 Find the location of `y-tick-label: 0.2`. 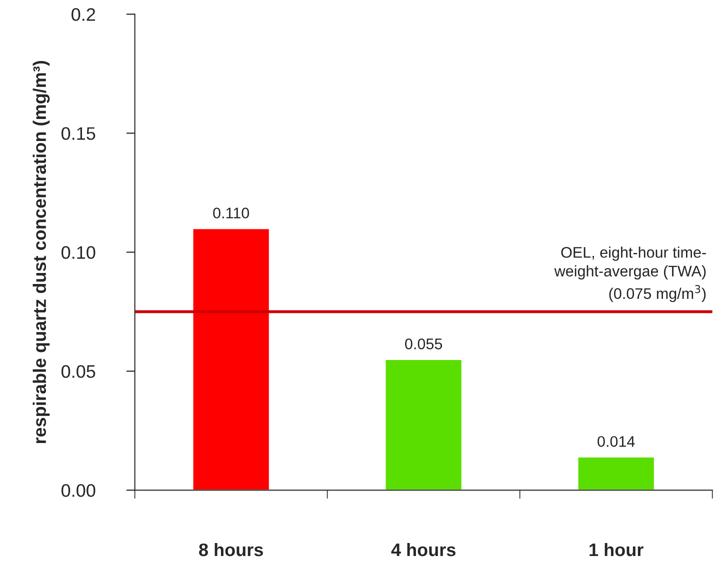

y-tick-label: 0.2 is located at coordinates (84, 14).